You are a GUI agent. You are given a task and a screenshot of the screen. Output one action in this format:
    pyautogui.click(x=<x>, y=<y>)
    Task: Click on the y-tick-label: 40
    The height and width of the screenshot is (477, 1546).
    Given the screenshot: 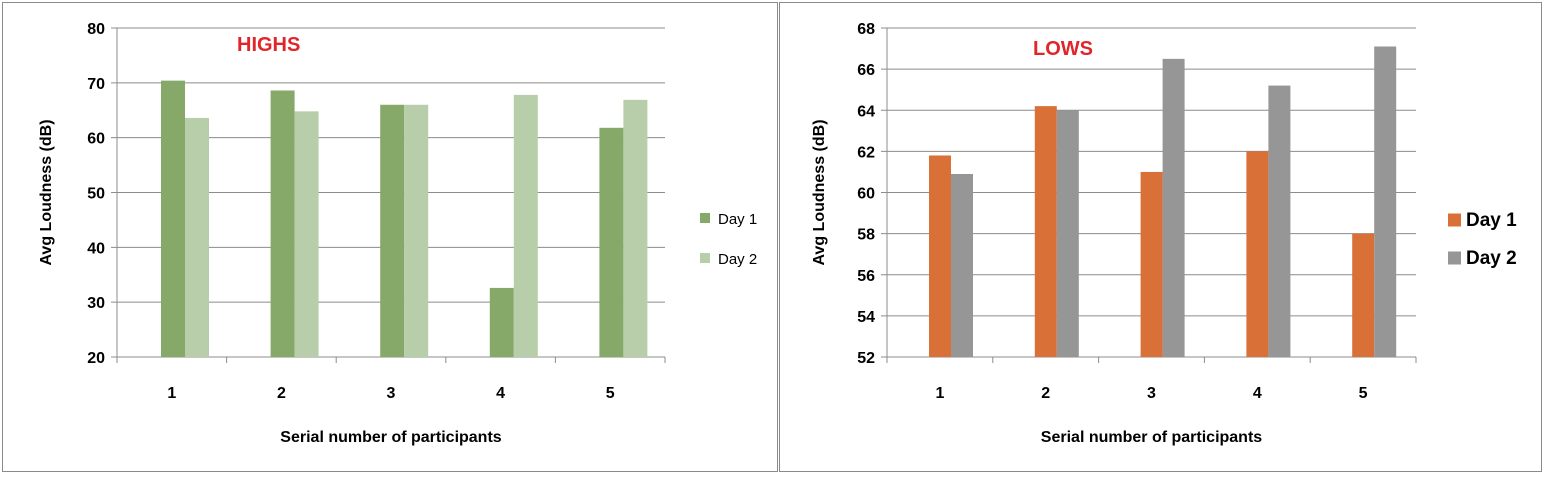 What is the action you would take?
    pyautogui.click(x=96, y=248)
    